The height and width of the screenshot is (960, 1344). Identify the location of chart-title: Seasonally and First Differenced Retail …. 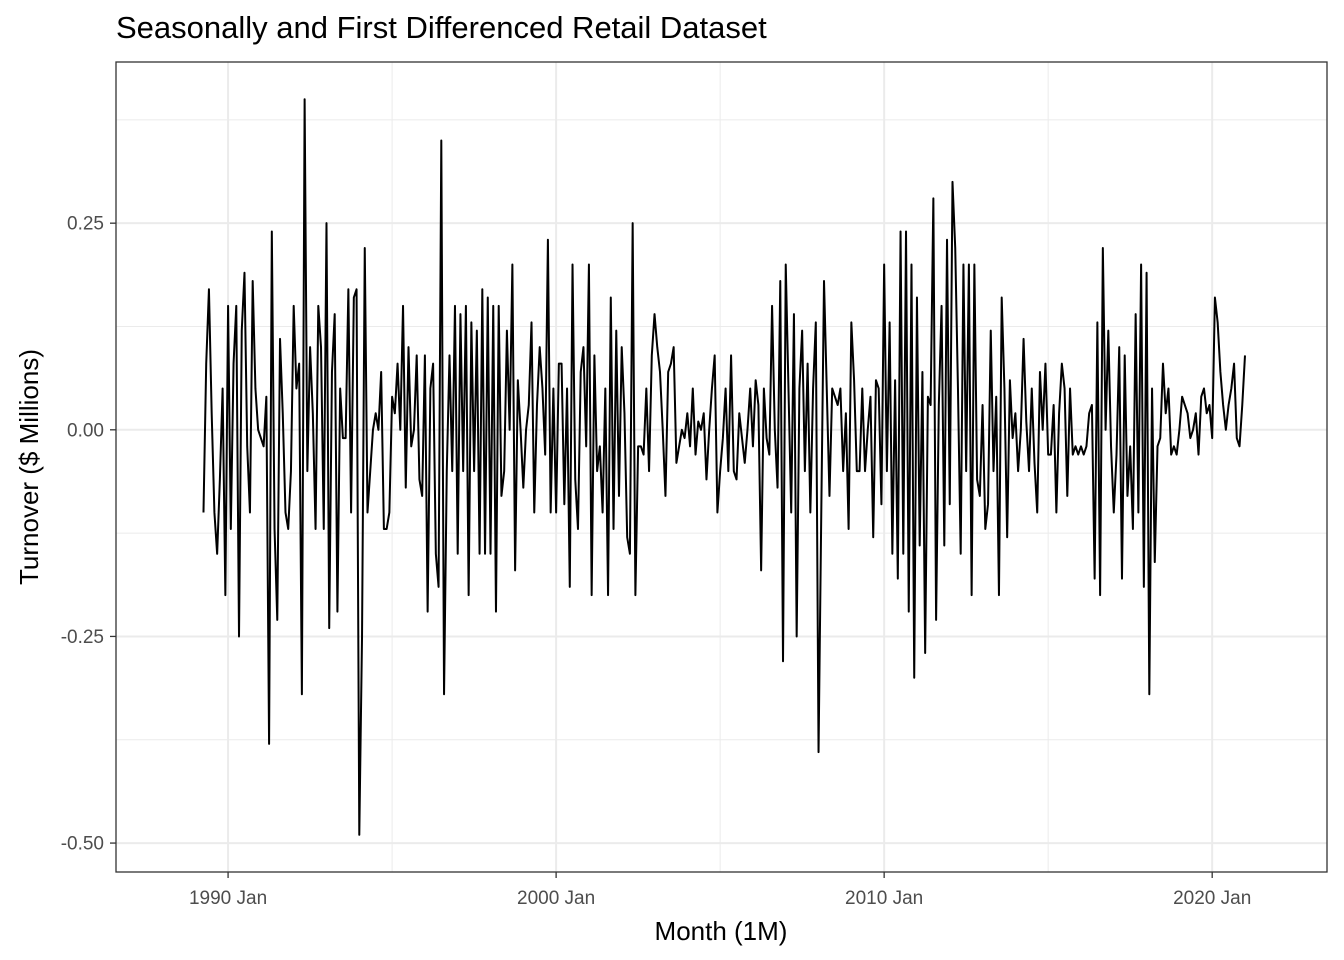
(441, 27).